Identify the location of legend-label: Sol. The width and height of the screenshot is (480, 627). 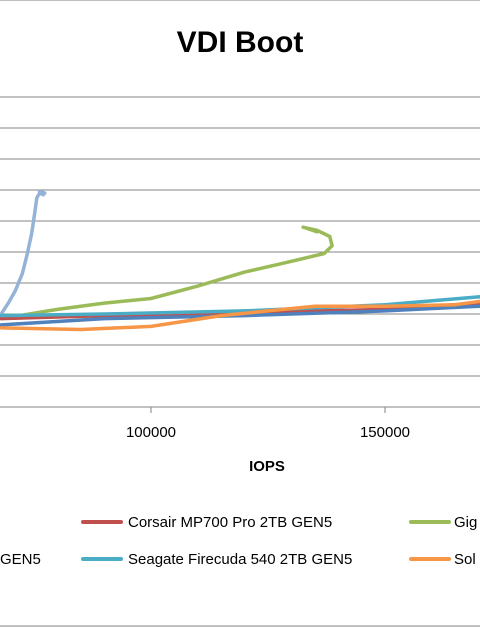
(465, 559).